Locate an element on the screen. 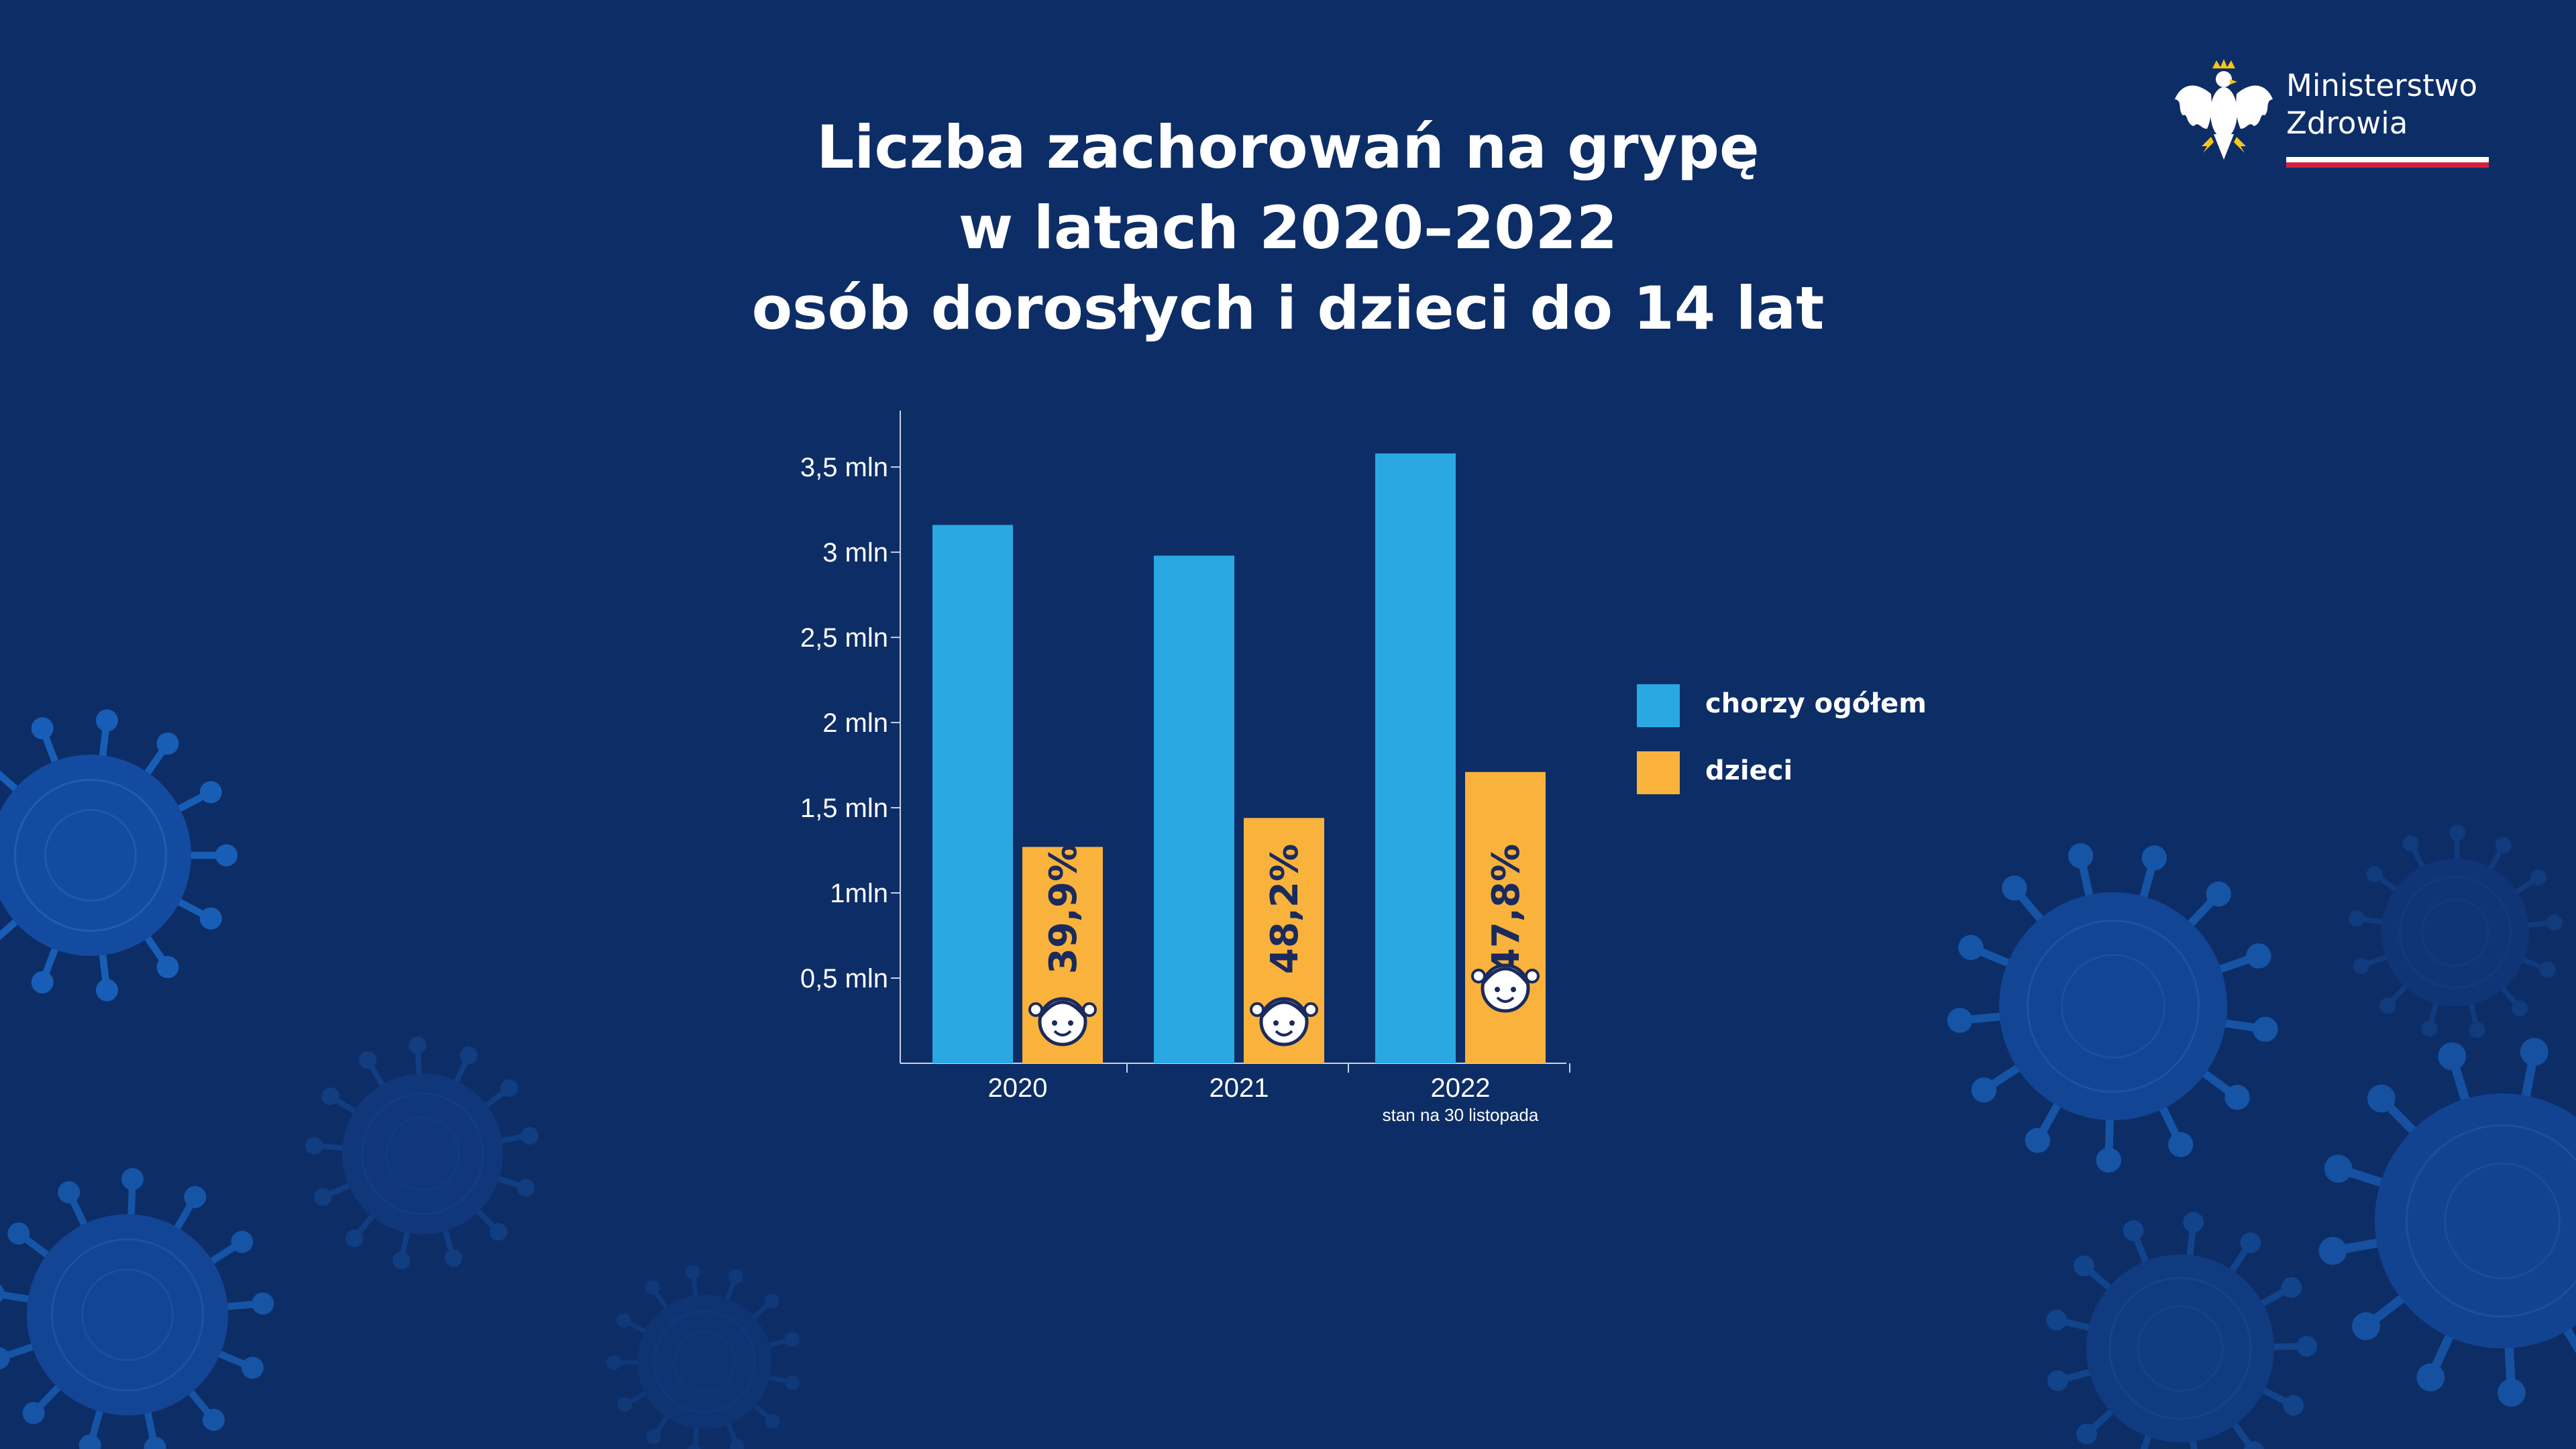 The image size is (2576, 1449). bar-total-2021 is located at coordinates (1194, 809).